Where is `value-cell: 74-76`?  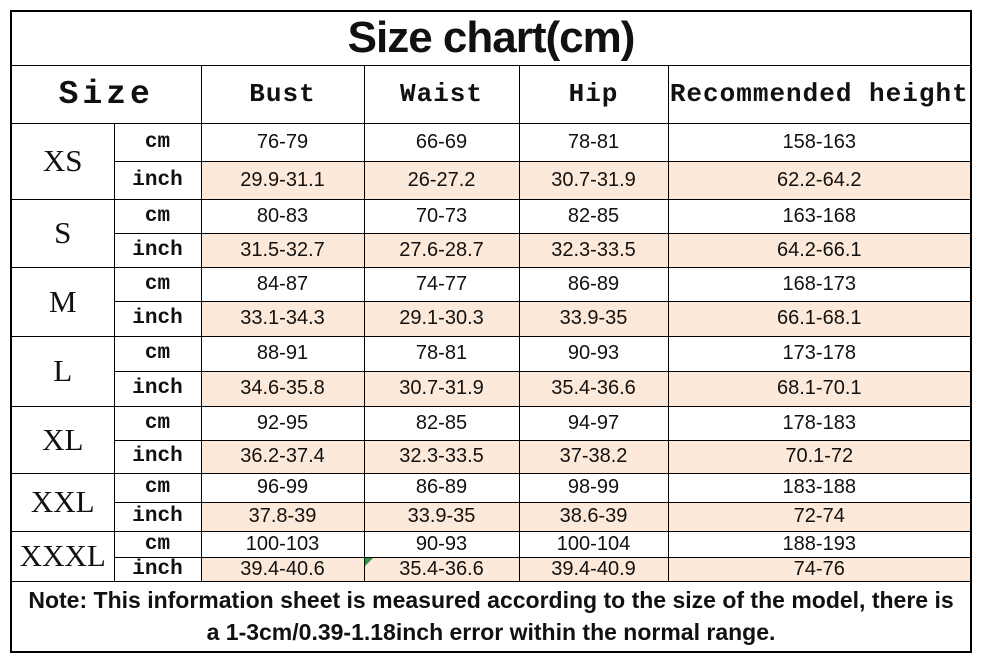 value-cell: 74-76 is located at coordinates (819, 569).